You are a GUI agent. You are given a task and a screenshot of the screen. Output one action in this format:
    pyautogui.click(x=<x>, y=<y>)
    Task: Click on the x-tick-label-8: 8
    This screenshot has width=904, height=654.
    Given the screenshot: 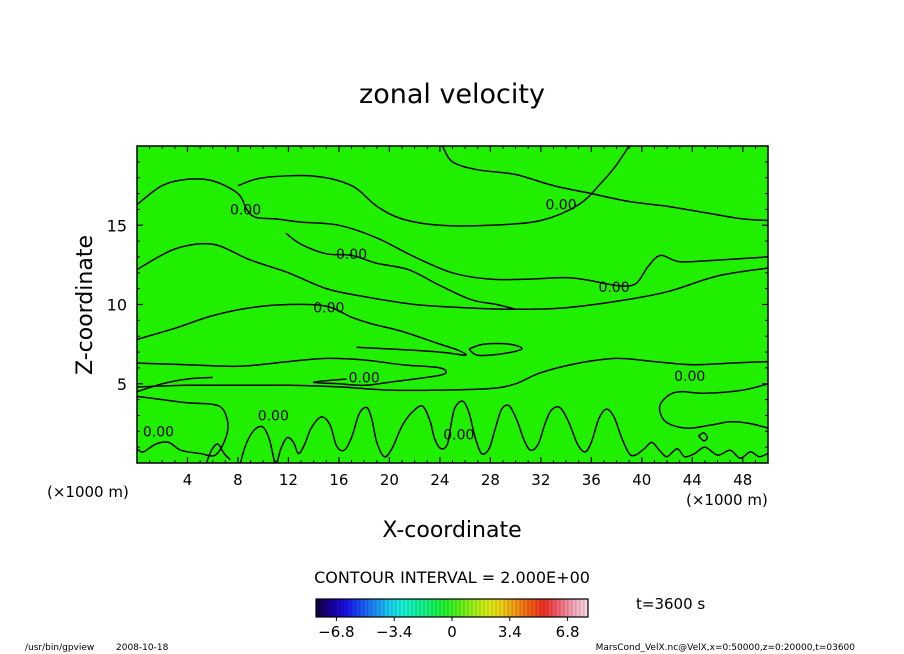 What is the action you would take?
    pyautogui.click(x=238, y=480)
    